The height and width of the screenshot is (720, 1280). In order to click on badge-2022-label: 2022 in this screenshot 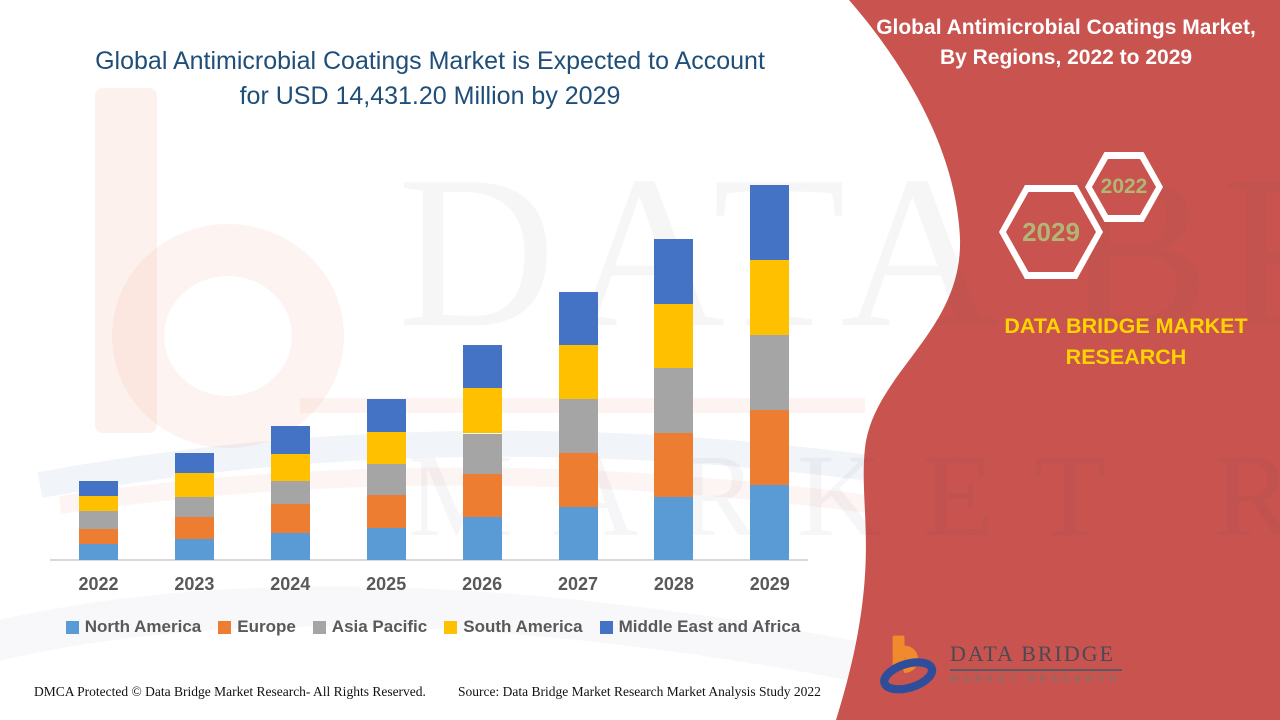, I will do `click(1124, 186)`.